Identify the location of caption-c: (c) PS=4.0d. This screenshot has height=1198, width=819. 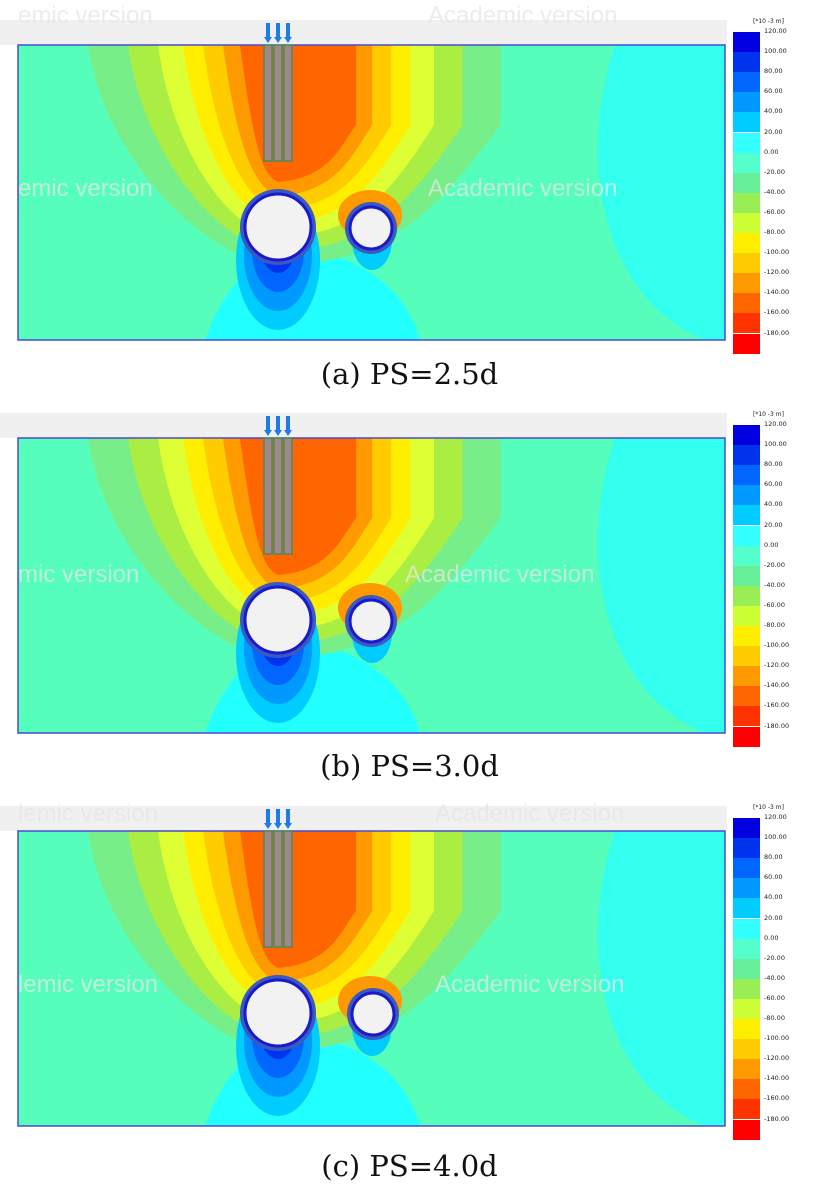
(409, 1166).